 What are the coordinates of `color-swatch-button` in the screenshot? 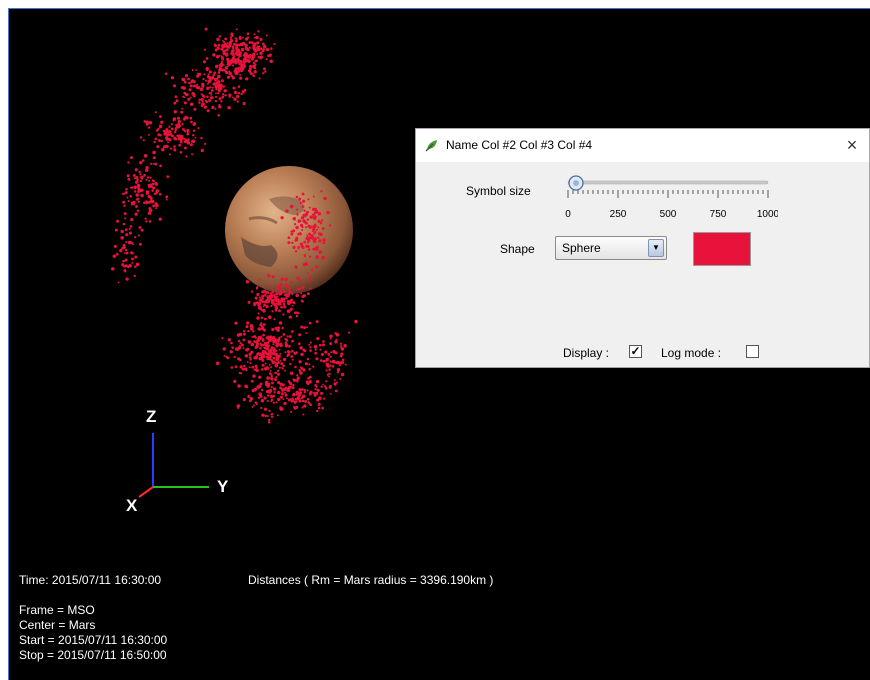 It's located at (722, 249).